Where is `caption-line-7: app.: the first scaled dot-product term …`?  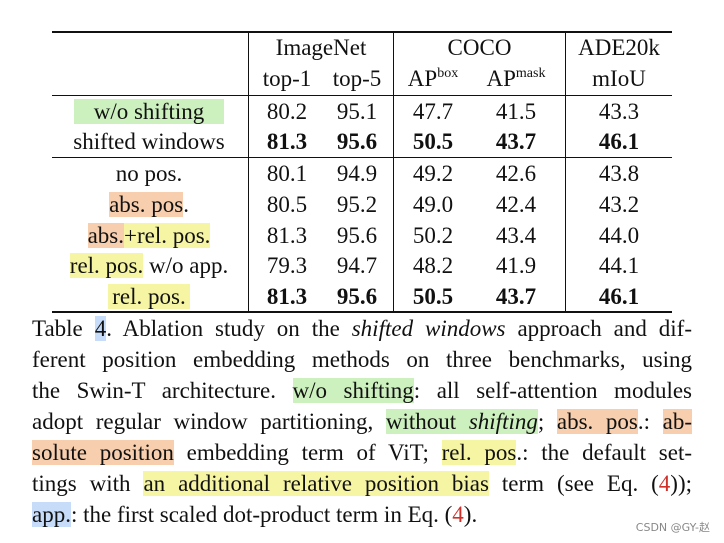
caption-line-7: app.: the first scaled dot-product term … is located at coordinates (255, 514).